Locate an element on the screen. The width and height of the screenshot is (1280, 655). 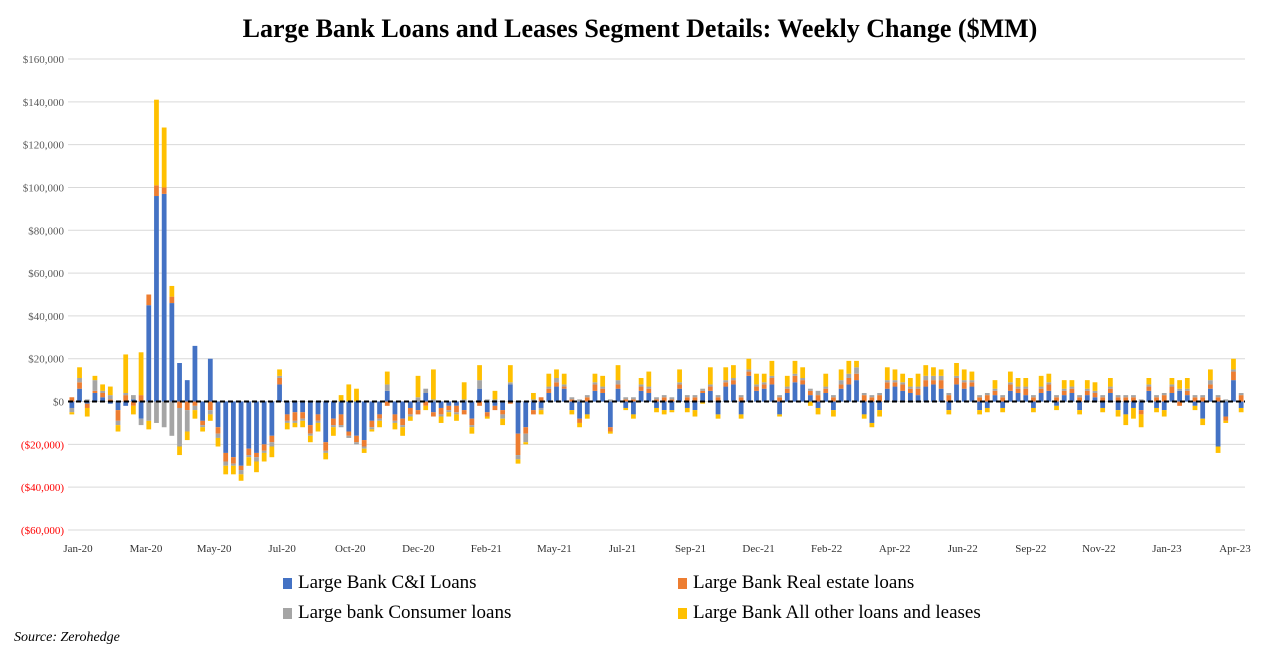
legend-label-real-estate: Large Bank Real estate loans is located at coordinates (804, 582).